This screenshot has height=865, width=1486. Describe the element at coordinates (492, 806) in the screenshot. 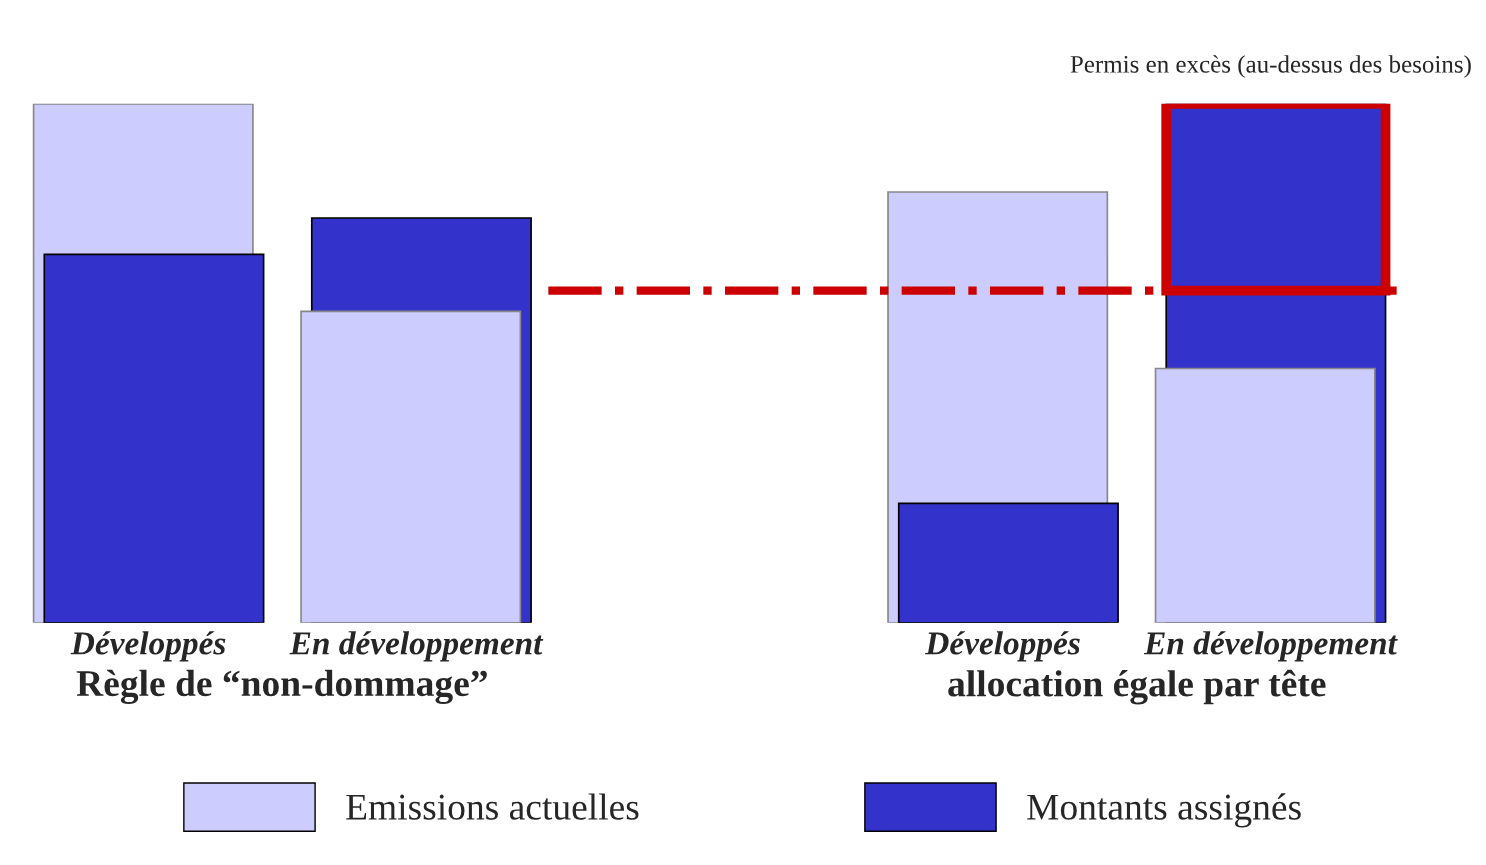

I see `legend-label: Emissions actuelles` at that location.